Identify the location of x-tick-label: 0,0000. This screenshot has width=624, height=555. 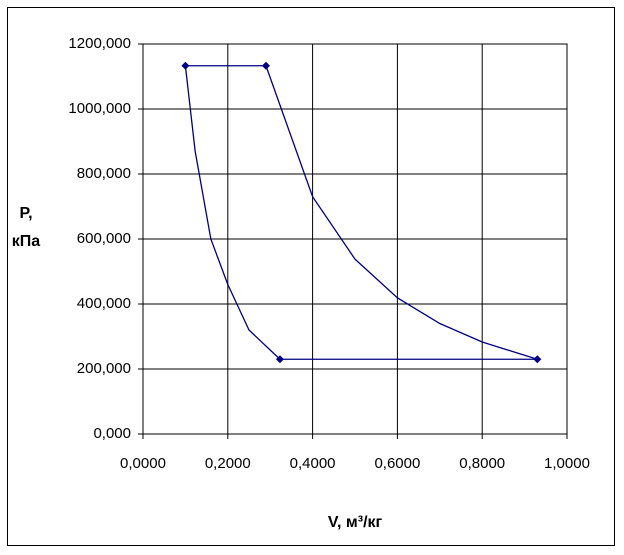
(143, 463).